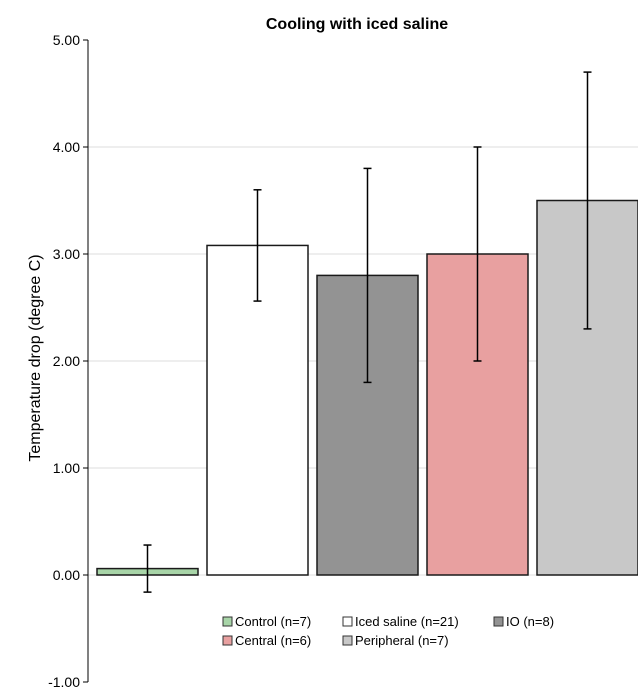 The image size is (638, 687). I want to click on y-tick-label: 1.00, so click(66, 468).